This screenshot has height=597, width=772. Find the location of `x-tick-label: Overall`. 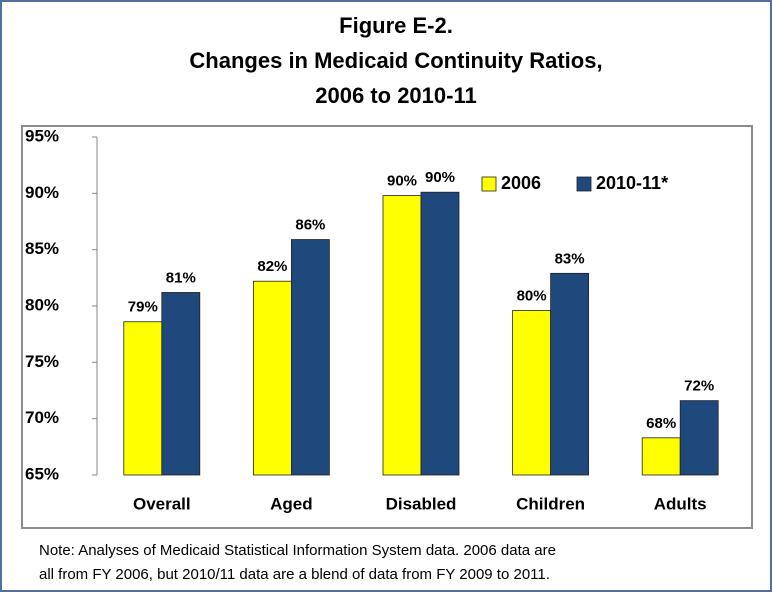

x-tick-label: Overall is located at coordinates (162, 503).